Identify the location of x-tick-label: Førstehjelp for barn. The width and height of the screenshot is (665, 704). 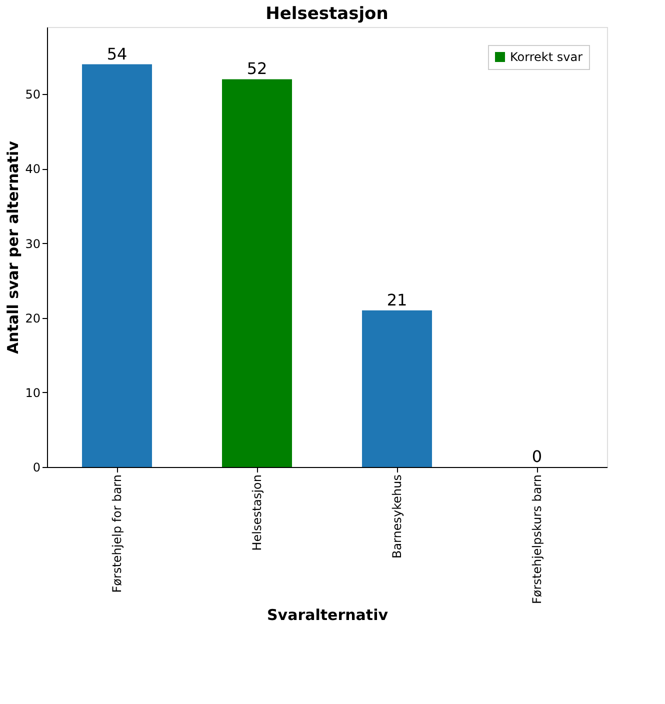
(117, 533).